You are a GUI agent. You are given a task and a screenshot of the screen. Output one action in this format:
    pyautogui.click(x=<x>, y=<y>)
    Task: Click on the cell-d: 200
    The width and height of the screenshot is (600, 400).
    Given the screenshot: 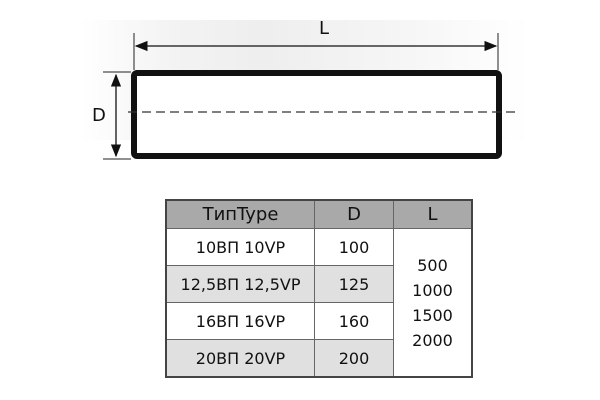 What is the action you would take?
    pyautogui.click(x=354, y=358)
    